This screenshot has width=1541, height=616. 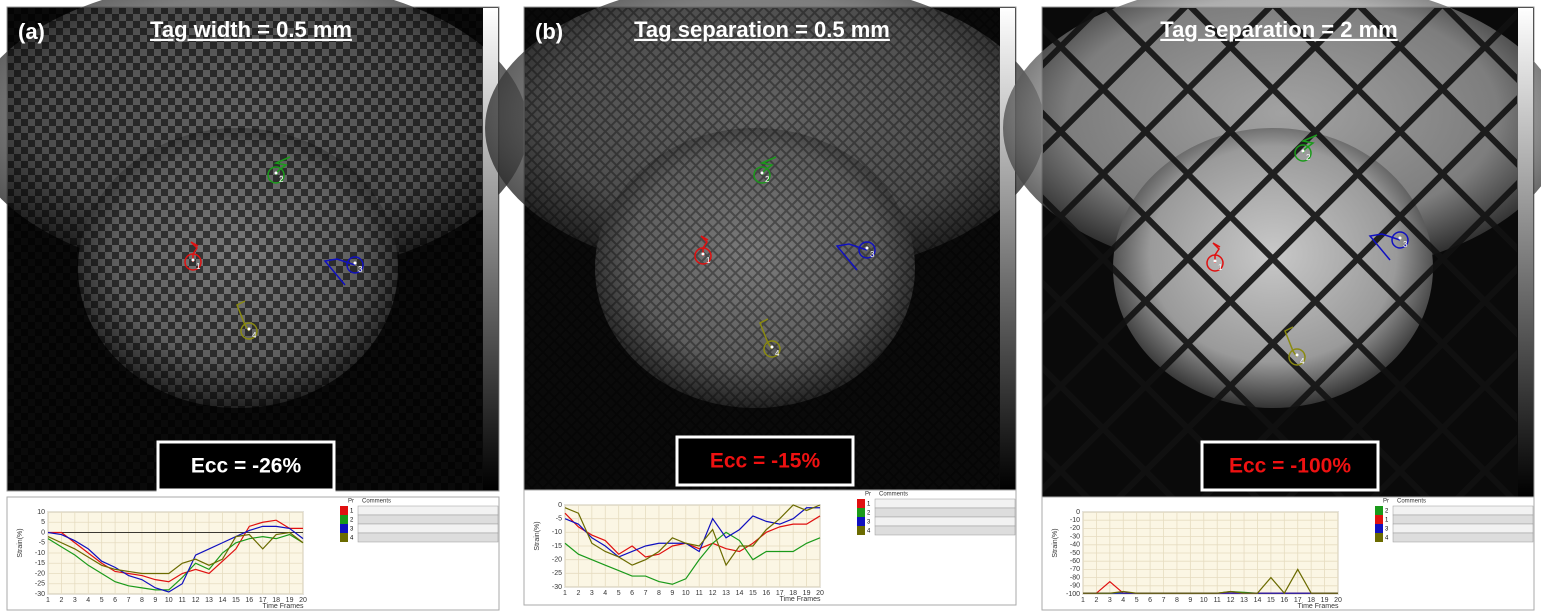 What do you see at coordinates (1007, 249) in the screenshot?
I see `gray-scale-bar` at bounding box center [1007, 249].